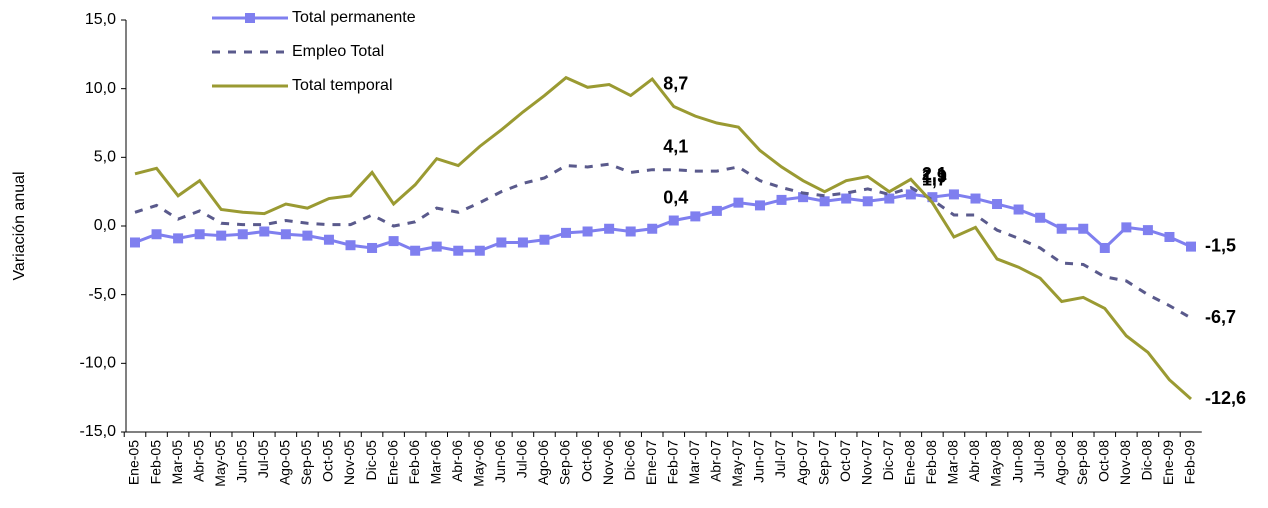 Image resolution: width=1268 pixels, height=508 pixels. What do you see at coordinates (1225, 398) in the screenshot?
I see `value-label: -12,6` at bounding box center [1225, 398].